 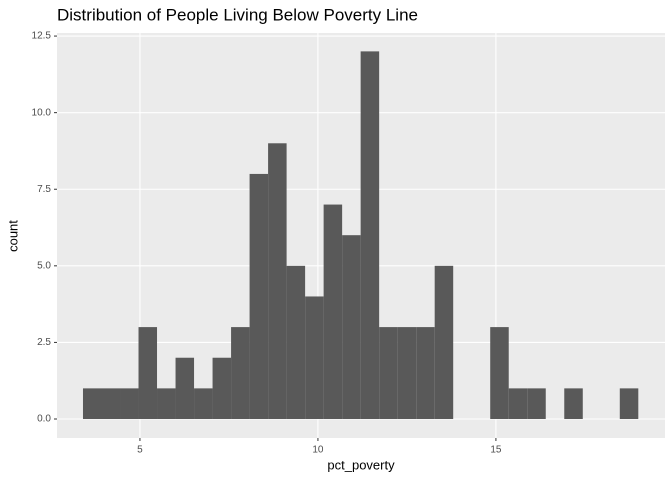 What do you see at coordinates (496, 450) in the screenshot?
I see `x-tick-label: 15` at bounding box center [496, 450].